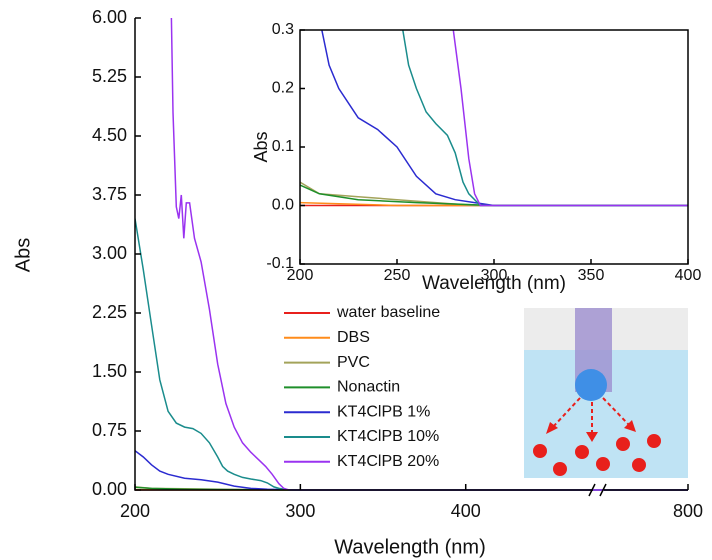 The width and height of the screenshot is (712, 560). I want to click on x-tick-label: 400, so click(466, 511).